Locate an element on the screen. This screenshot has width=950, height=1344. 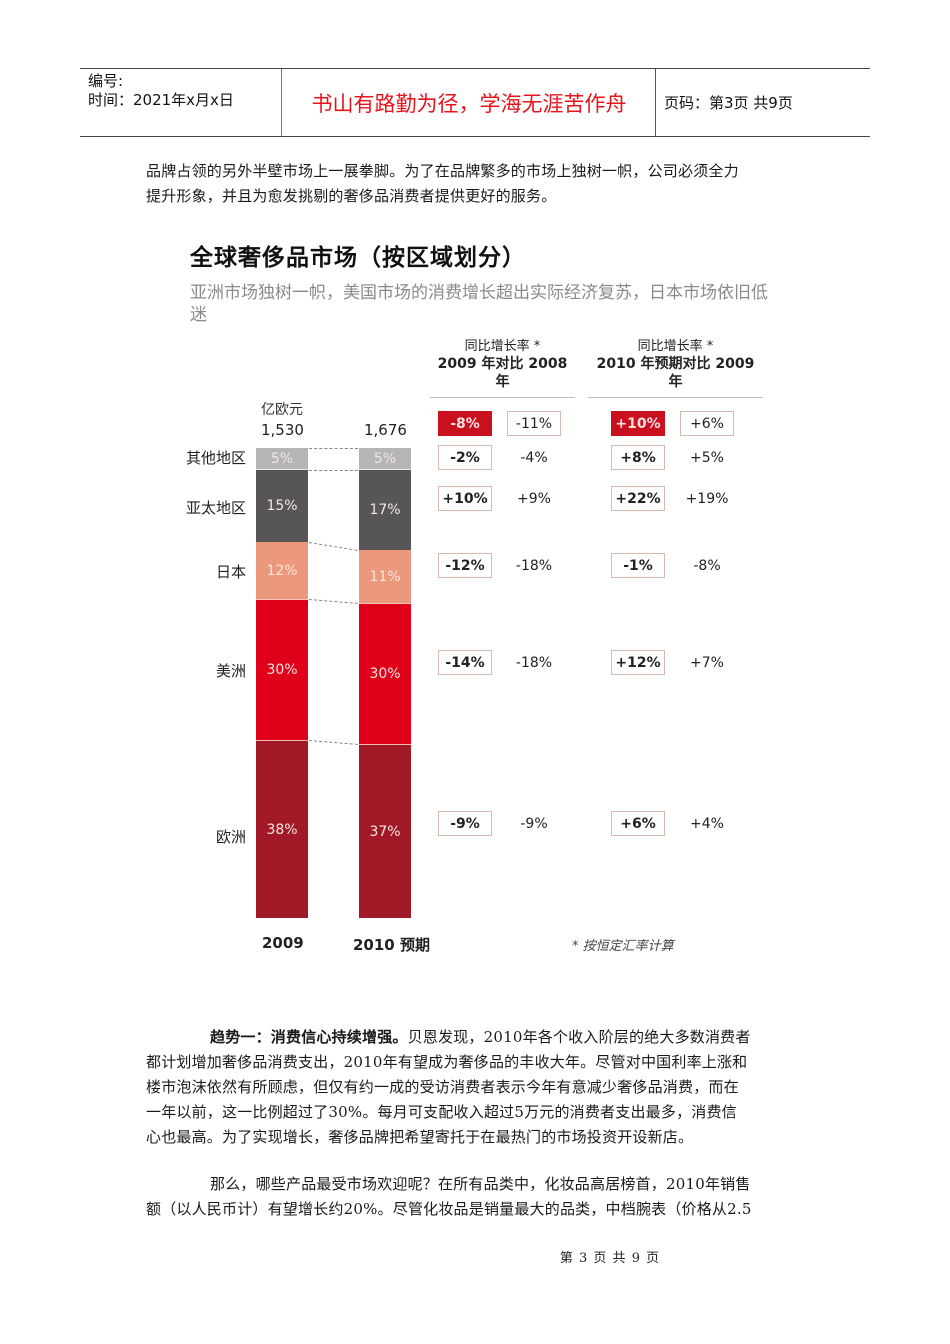
number-label: 编号: is located at coordinates (106, 81).